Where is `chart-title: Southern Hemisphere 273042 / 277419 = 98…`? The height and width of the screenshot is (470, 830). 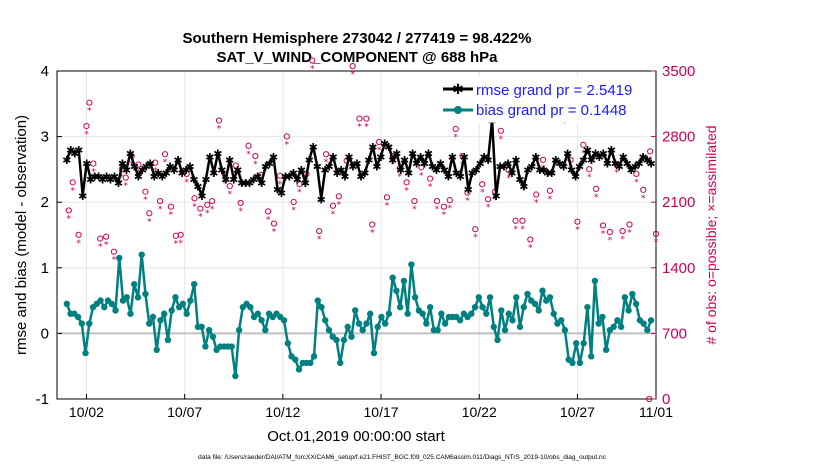
chart-title: Southern Hemisphere 273042 / 277419 = 98… is located at coordinates (357, 38).